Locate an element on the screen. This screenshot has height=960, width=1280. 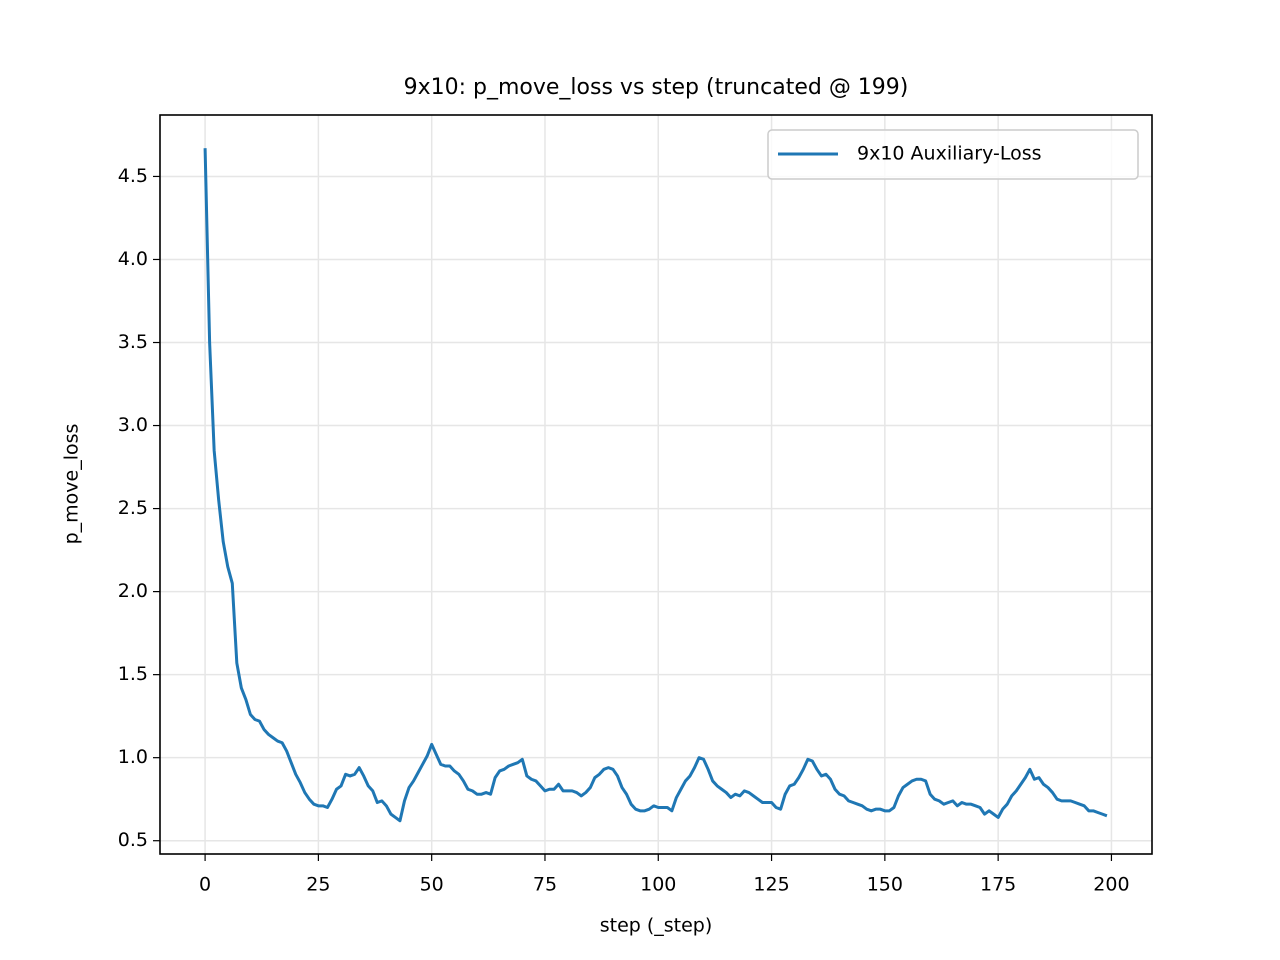
y-tick-label: 1.5 is located at coordinates (133, 674).